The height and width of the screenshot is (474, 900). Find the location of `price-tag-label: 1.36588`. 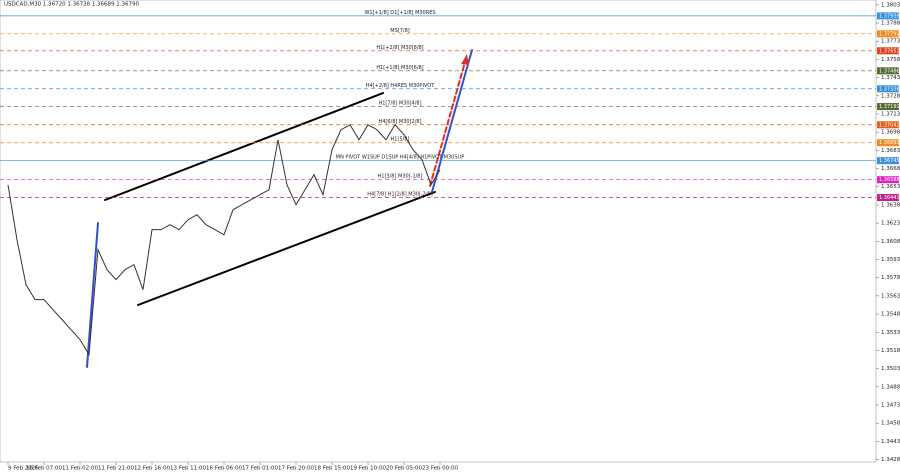

price-tag-label: 1.36588 is located at coordinates (889, 180).